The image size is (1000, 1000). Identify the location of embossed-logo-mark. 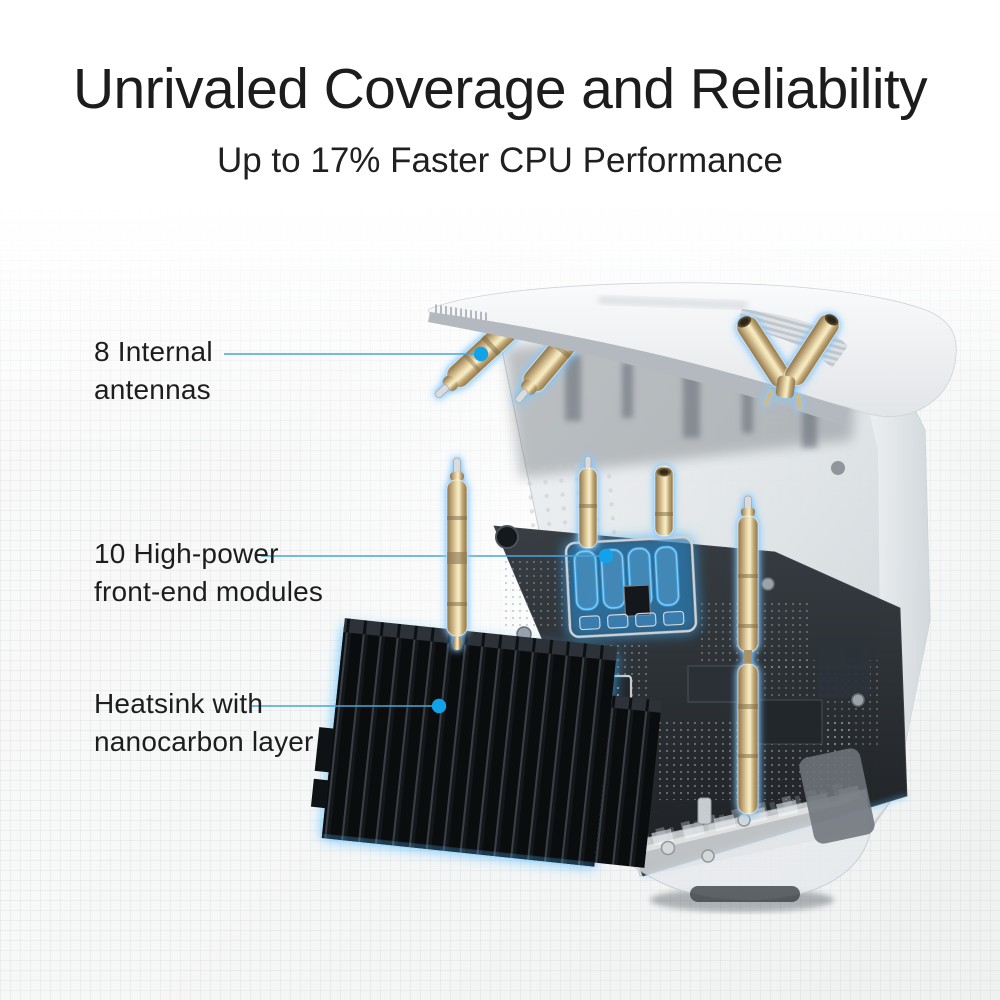
(673, 302).